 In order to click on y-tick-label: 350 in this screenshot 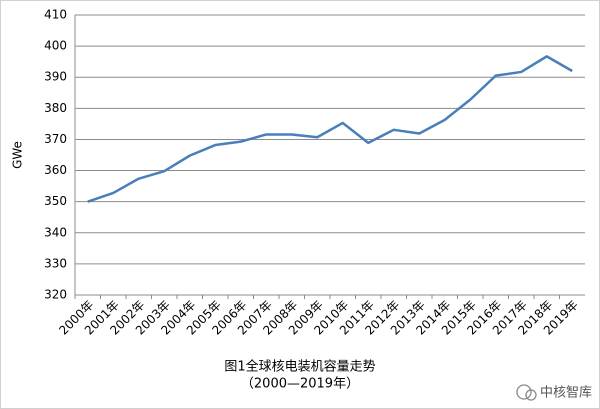, I will do `click(55, 201)`.